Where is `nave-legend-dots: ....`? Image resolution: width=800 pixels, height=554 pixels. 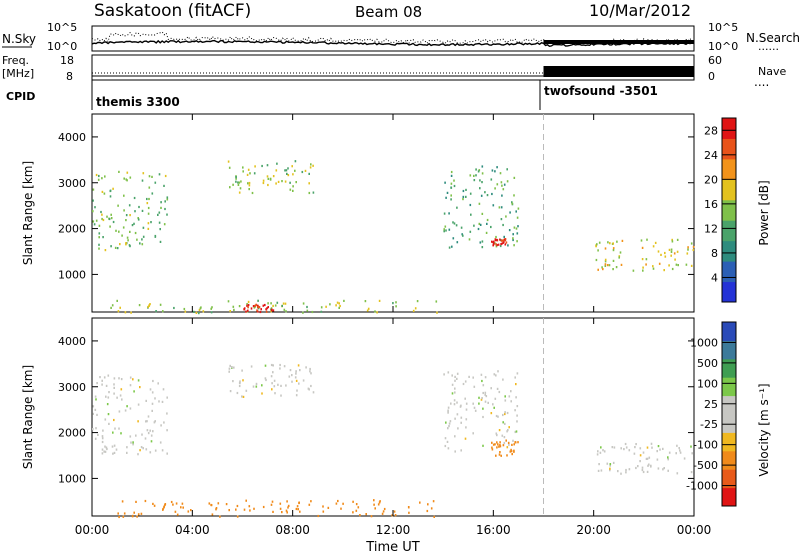
nave-legend-dots: .... is located at coordinates (761, 82).